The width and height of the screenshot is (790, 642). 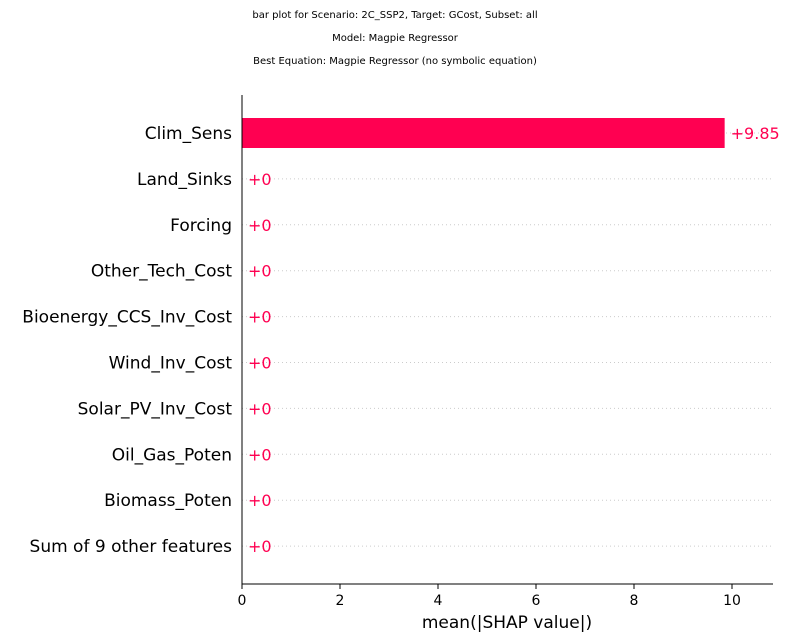 I want to click on x-tick-label: 6, so click(x=536, y=601).